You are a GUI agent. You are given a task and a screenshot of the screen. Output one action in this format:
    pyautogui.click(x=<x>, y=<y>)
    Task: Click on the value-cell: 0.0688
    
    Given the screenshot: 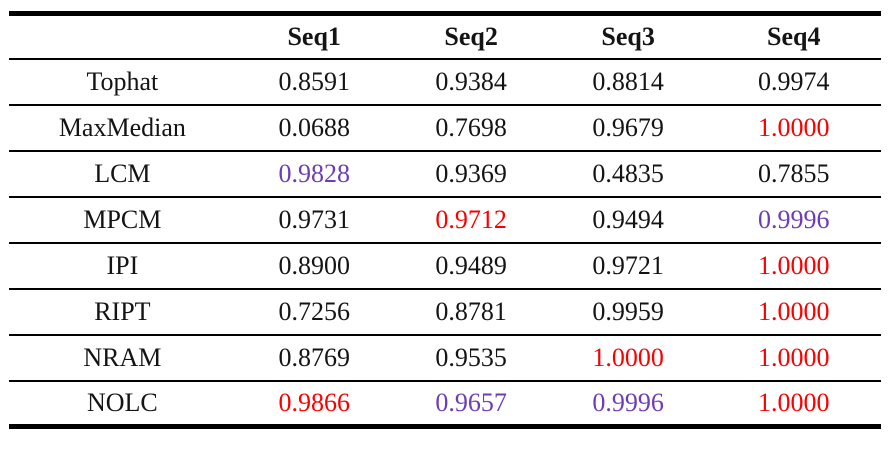 What is the action you would take?
    pyautogui.click(x=314, y=127)
    